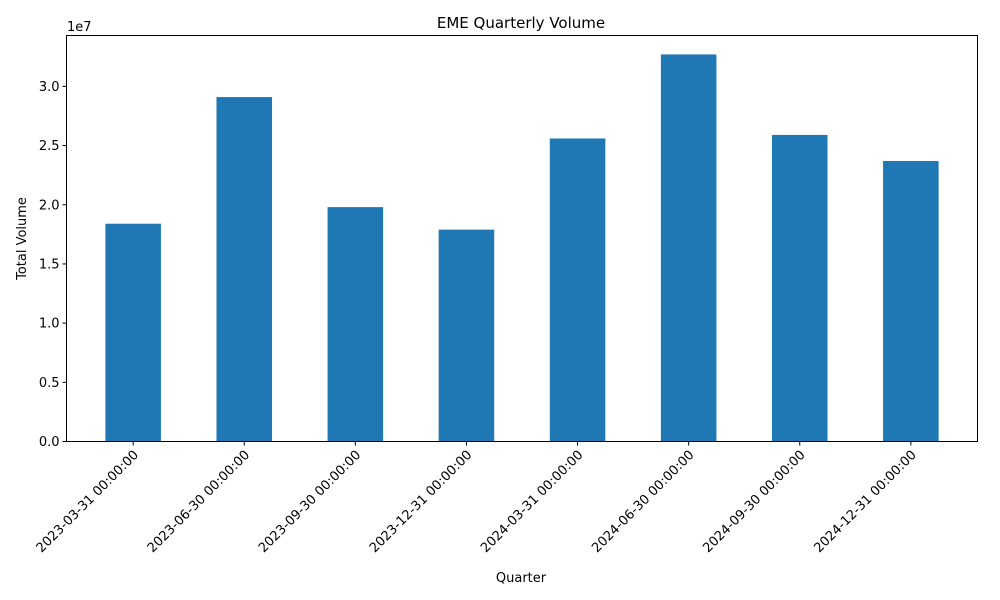  I want to click on y-tick-label-5: 2.5, so click(49, 146).